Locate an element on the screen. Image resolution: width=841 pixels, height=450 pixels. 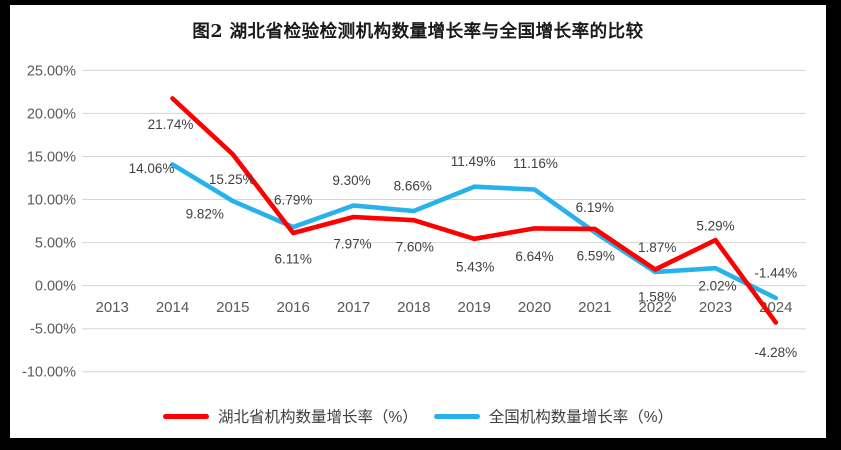
data-label: 6.19% is located at coordinates (595, 207).